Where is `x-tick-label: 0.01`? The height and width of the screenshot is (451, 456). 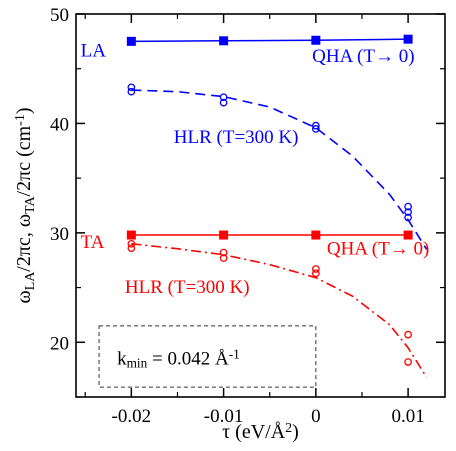
x-tick-label: 0.01 is located at coordinates (407, 416).